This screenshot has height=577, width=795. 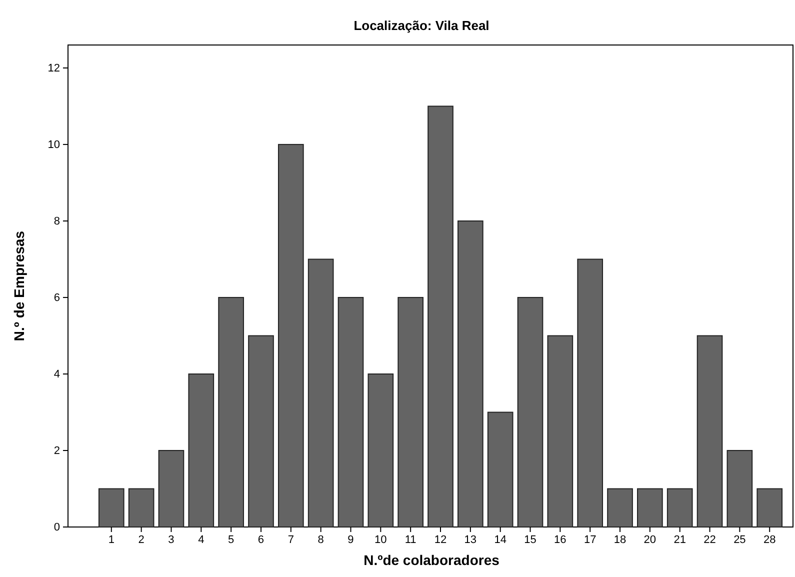 I want to click on x-tick-label: 16, so click(x=560, y=540).